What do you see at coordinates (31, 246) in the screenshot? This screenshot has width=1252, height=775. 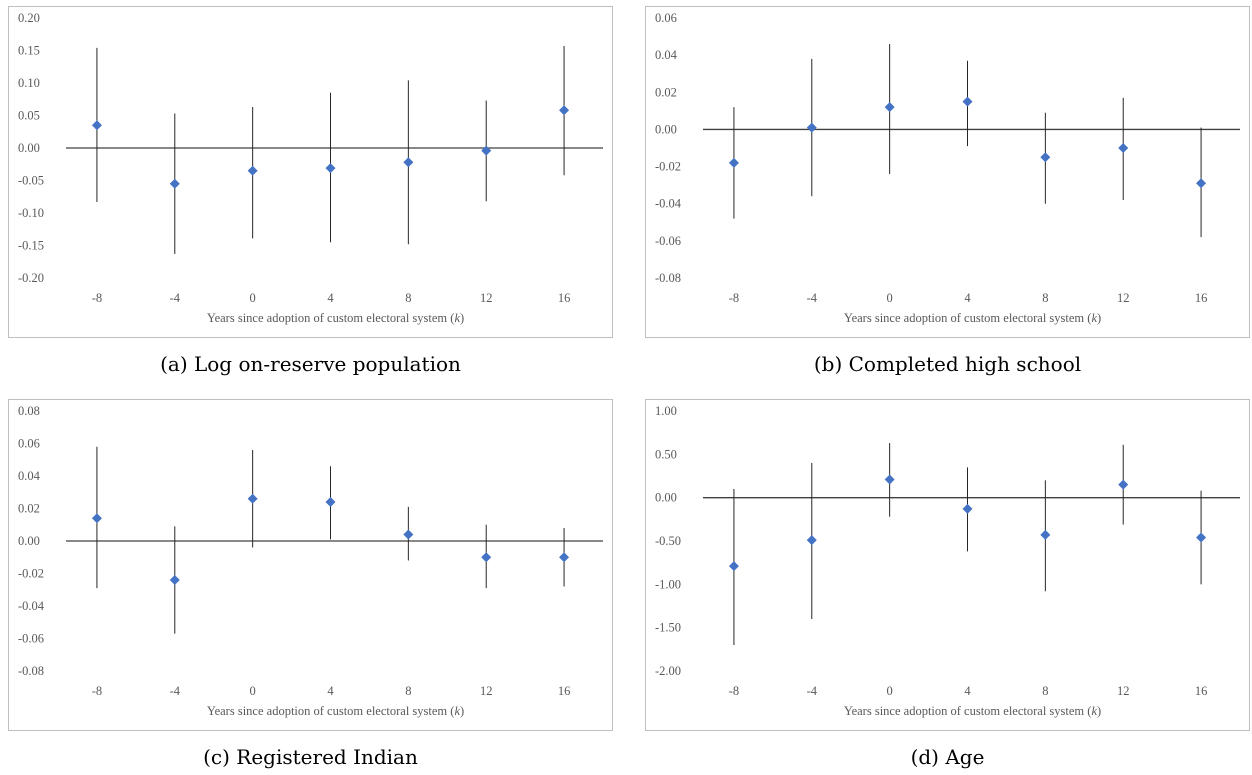 I see `y-tick-label: -0.15` at bounding box center [31, 246].